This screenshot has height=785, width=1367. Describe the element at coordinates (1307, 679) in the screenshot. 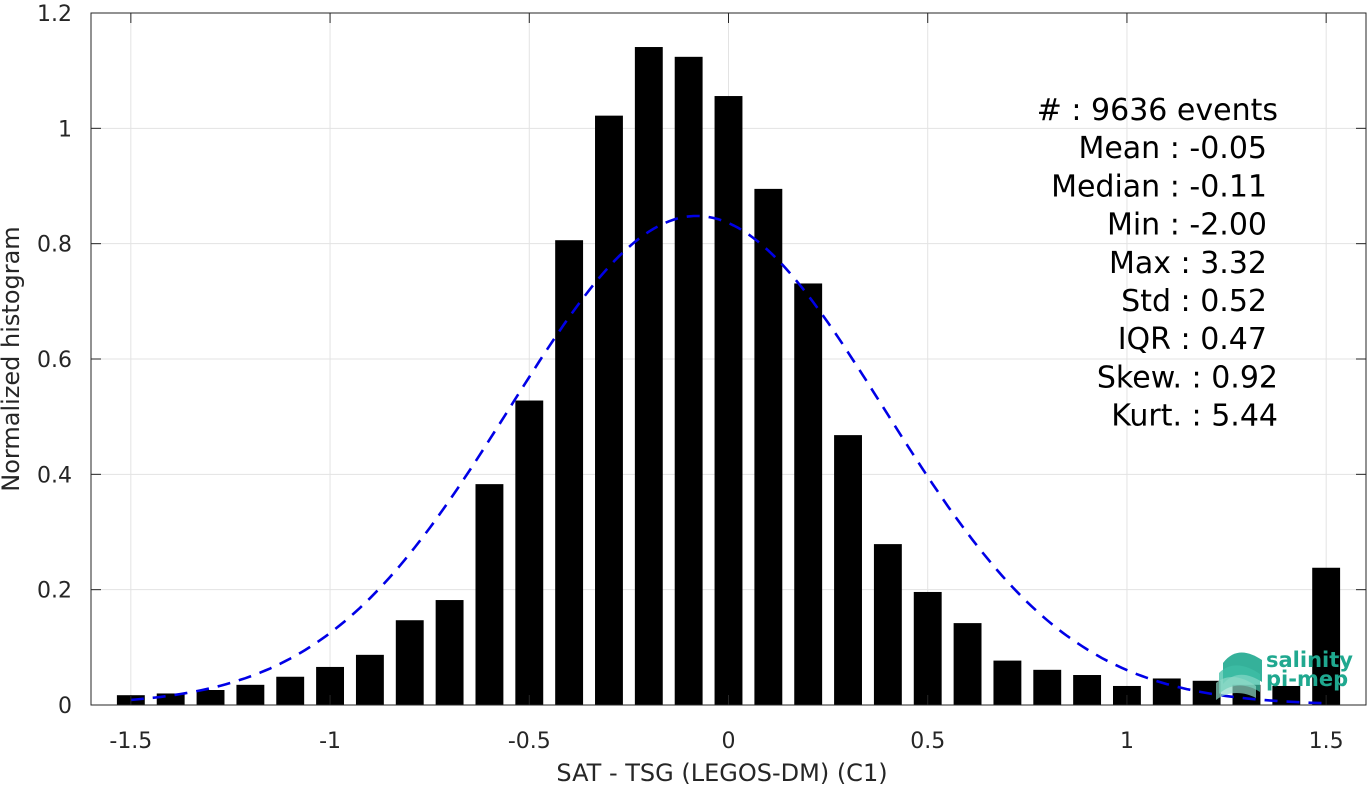

I see `logo-line2: pi-mep` at that location.